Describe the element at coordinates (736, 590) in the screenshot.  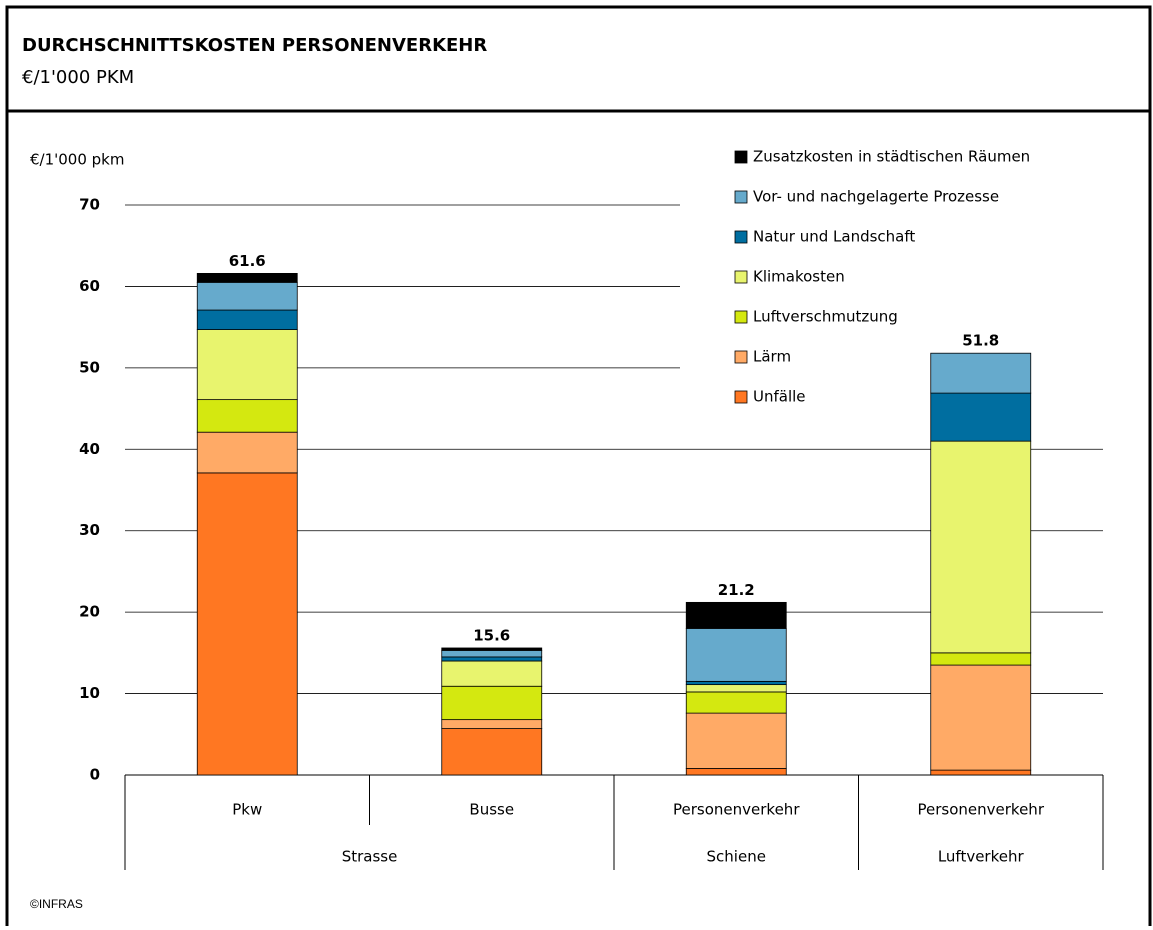
I see `total-label: 21.2` at that location.